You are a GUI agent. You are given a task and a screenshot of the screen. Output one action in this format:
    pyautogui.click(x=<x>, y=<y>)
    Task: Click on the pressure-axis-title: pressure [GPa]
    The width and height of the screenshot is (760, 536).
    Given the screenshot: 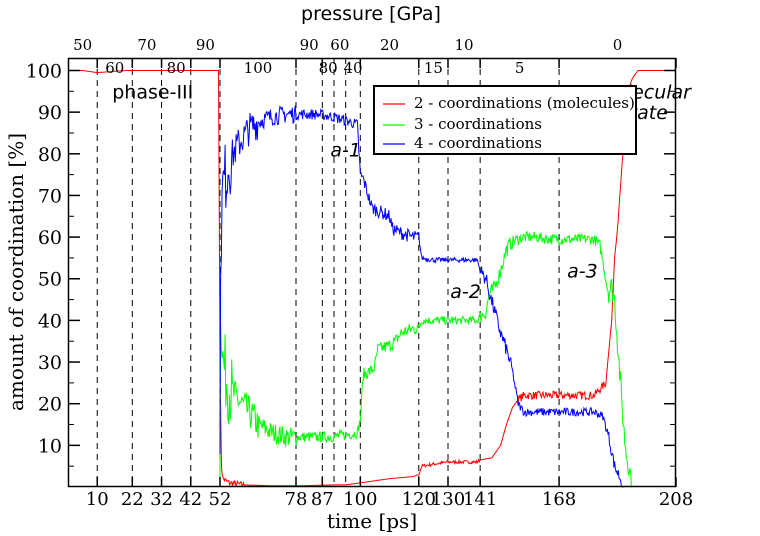 What is the action you would take?
    pyautogui.click(x=371, y=14)
    